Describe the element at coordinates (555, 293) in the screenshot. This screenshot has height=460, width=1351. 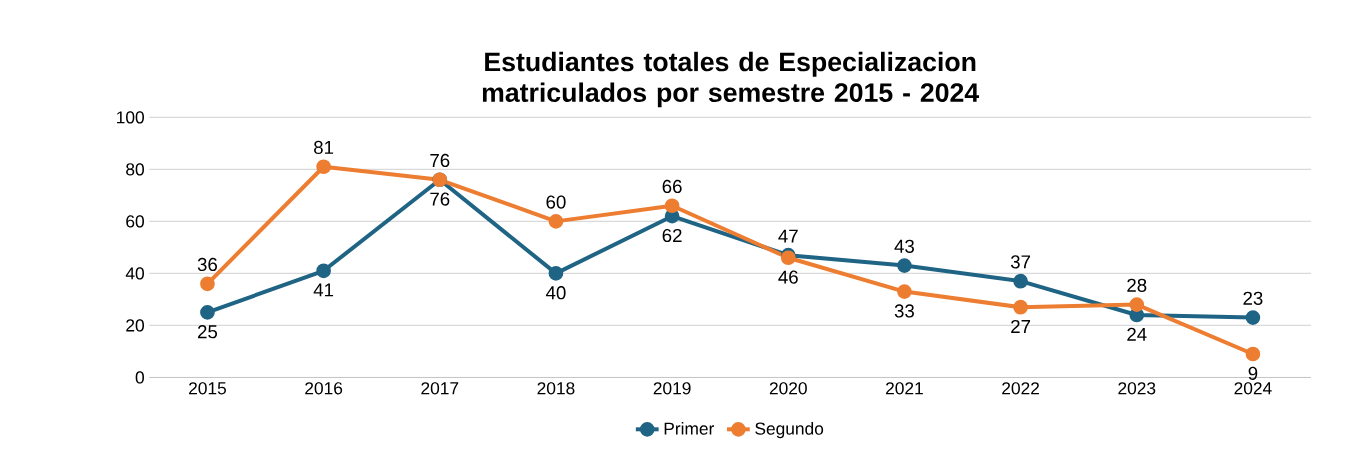
I see `data-label: 40` at that location.